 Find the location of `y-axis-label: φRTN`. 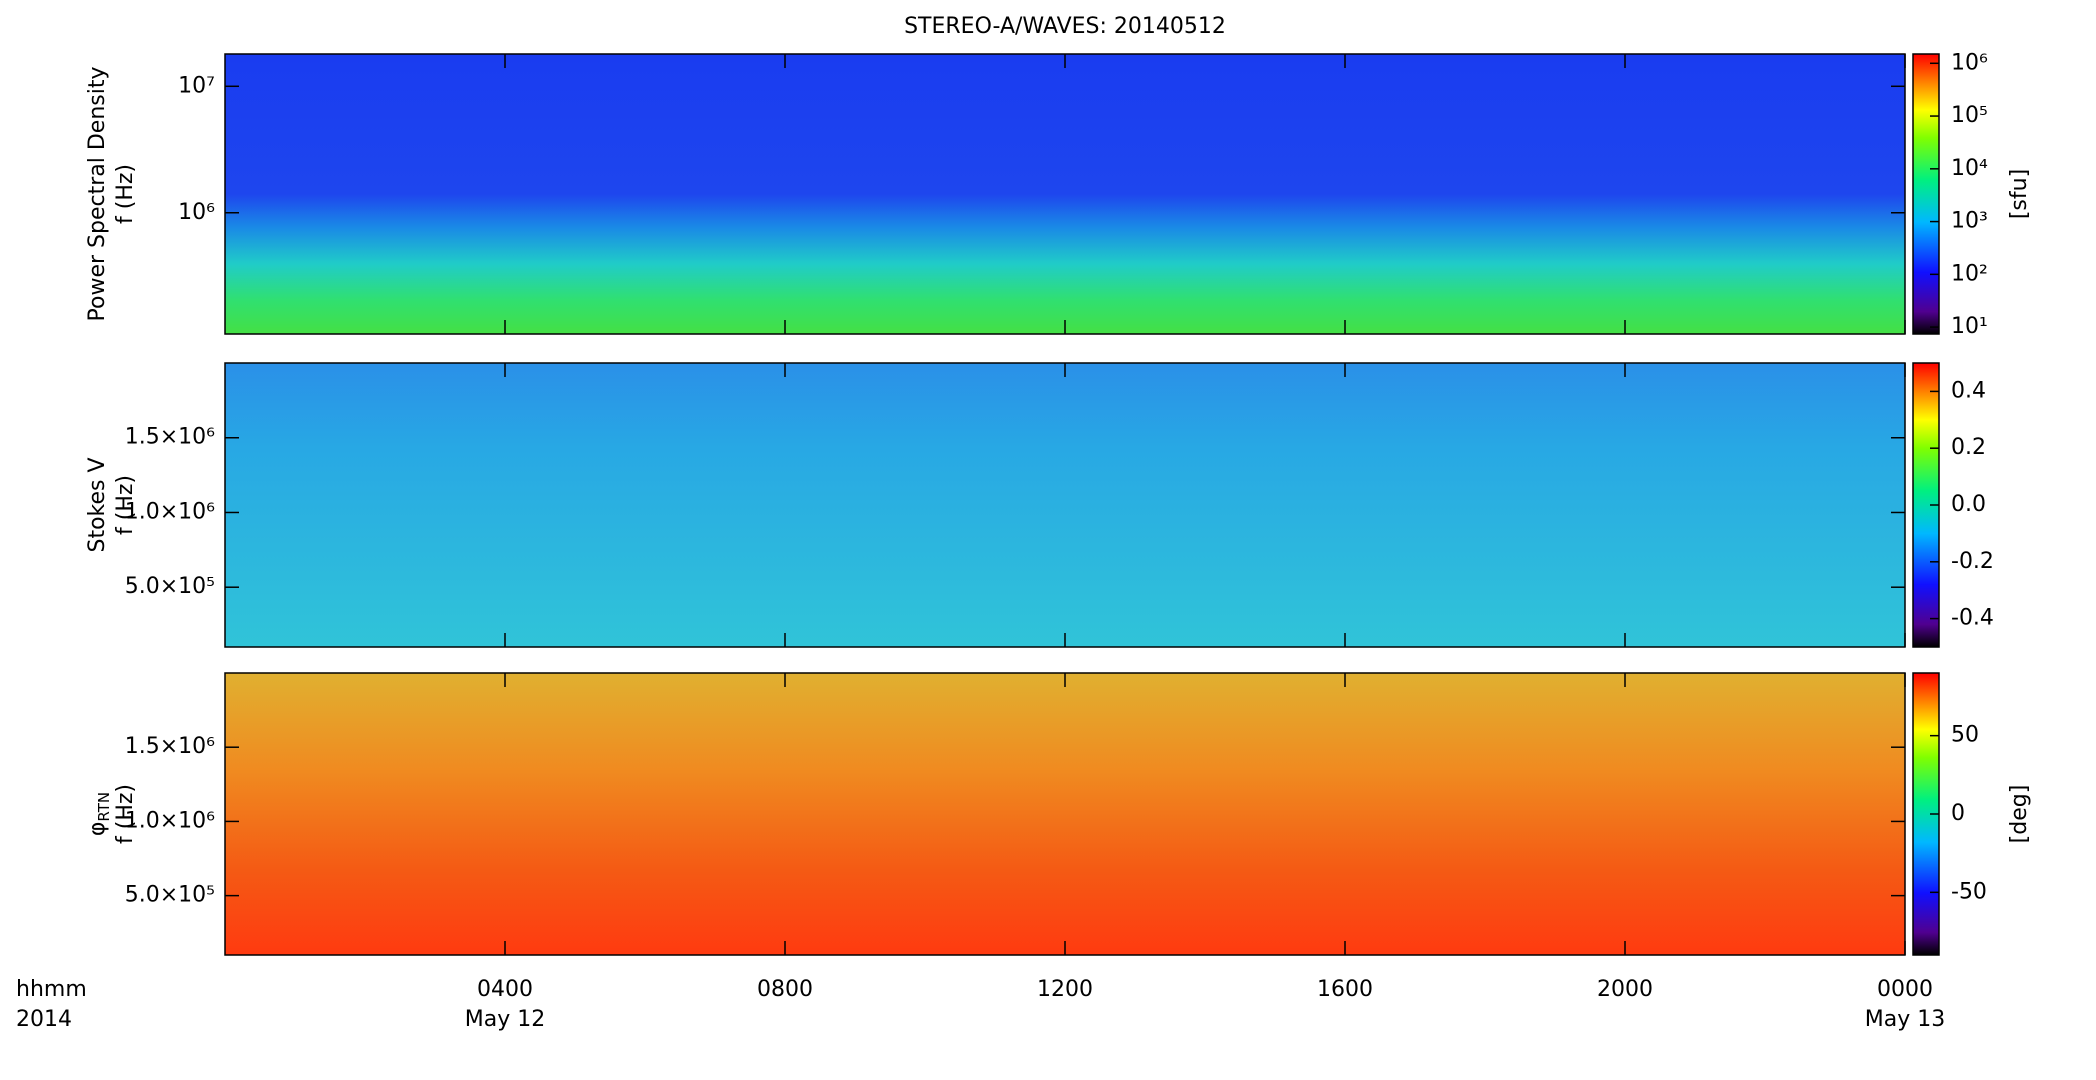

y-axis-label: φRTN is located at coordinates (99, 814).